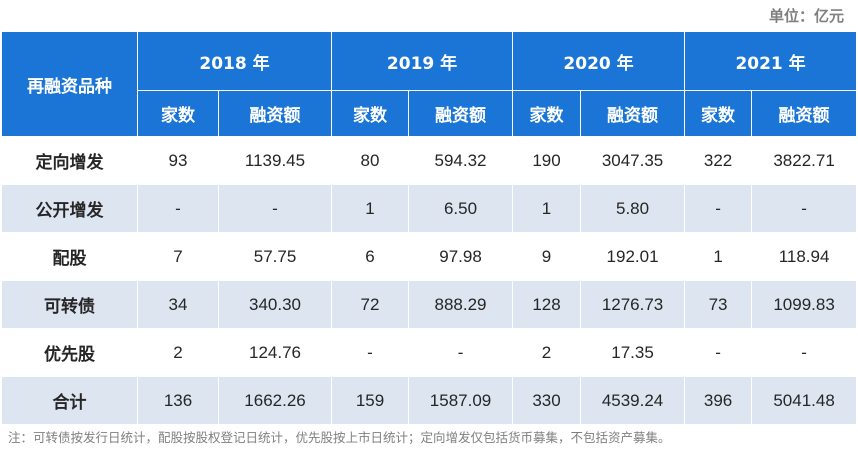 The width and height of the screenshot is (858, 453). What do you see at coordinates (804, 160) in the screenshot?
I see `table-cell: 3822.71` at bounding box center [804, 160].